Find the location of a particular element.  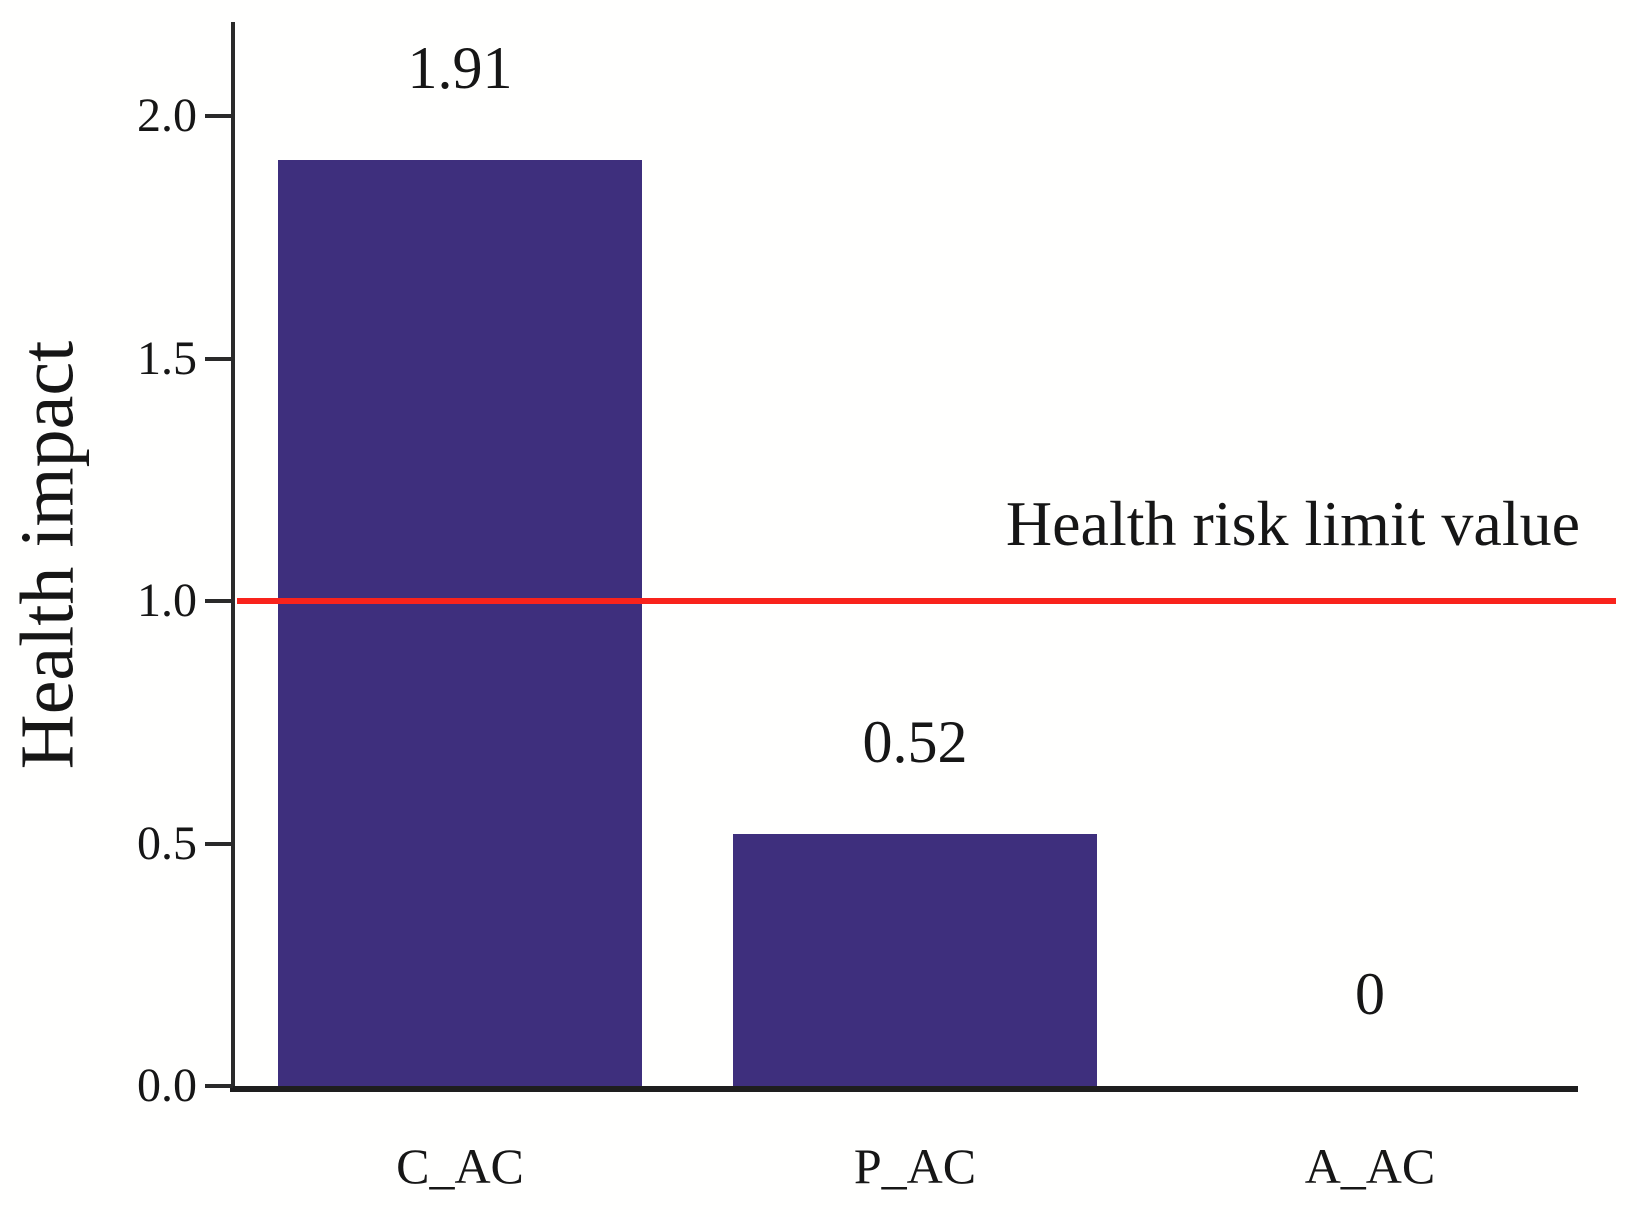

category-label-A_AC: A_AC is located at coordinates (1370, 1166).